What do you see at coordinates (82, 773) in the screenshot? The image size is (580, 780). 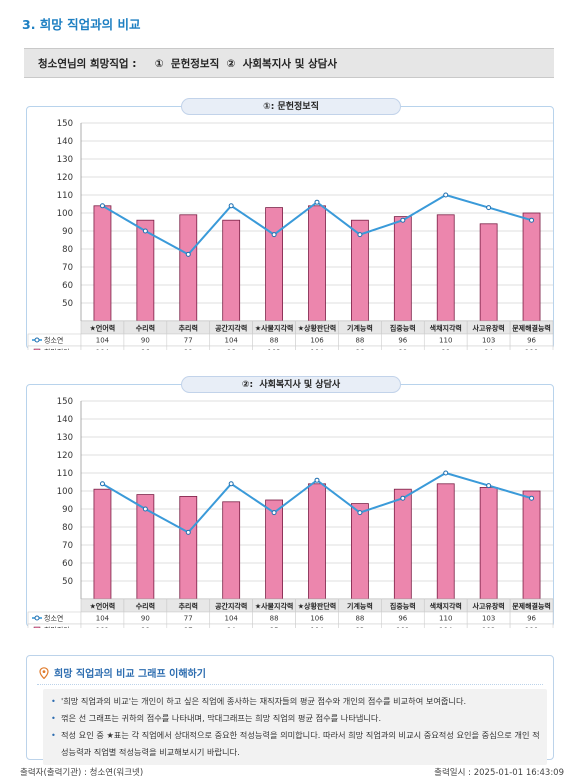 I see `footer-printer: 출력자(출력기관) : 청소연(워크넷)` at bounding box center [82, 773].